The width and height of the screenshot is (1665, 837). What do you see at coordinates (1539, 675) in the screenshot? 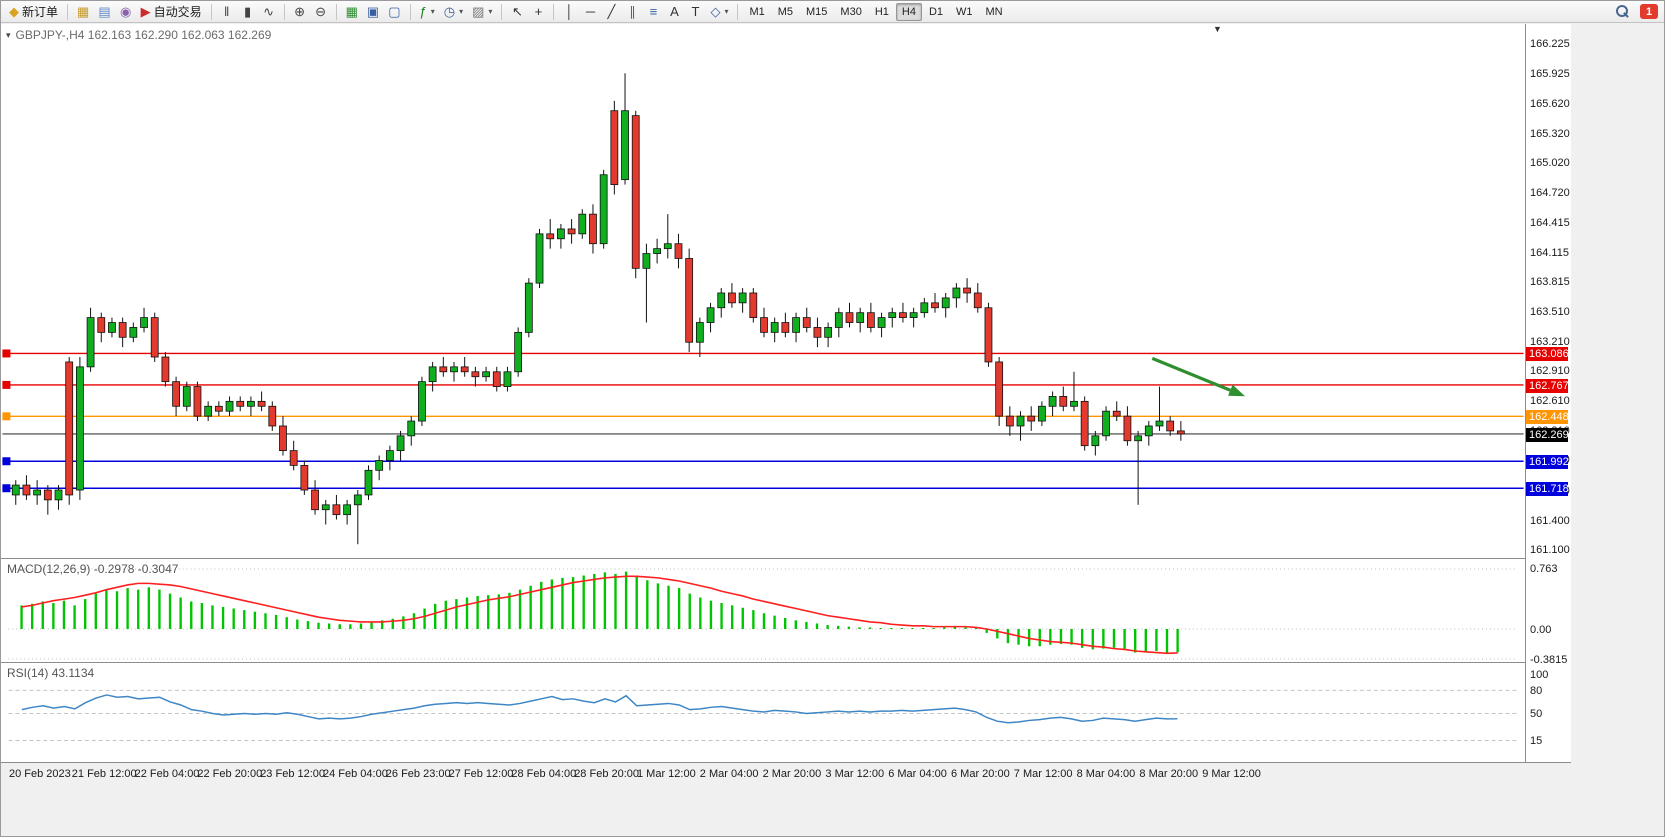
I see `rsi-axis-label: 100` at bounding box center [1539, 675].